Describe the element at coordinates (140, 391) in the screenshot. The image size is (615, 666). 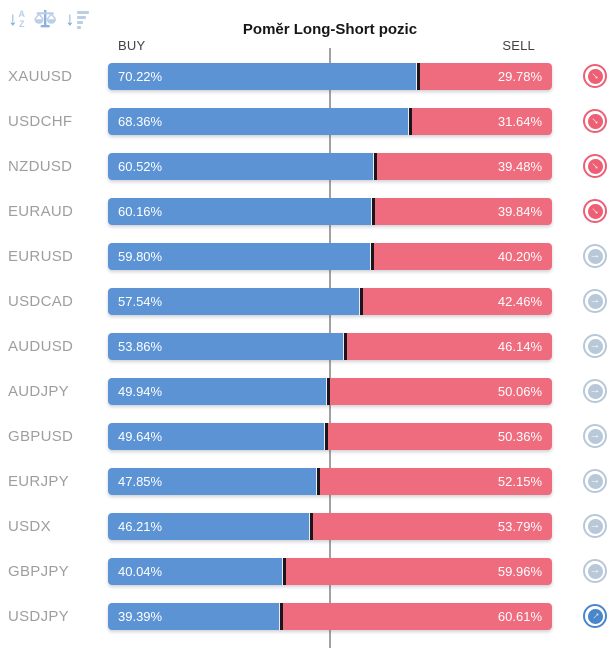
I see `buy-percent: 49.94%` at that location.